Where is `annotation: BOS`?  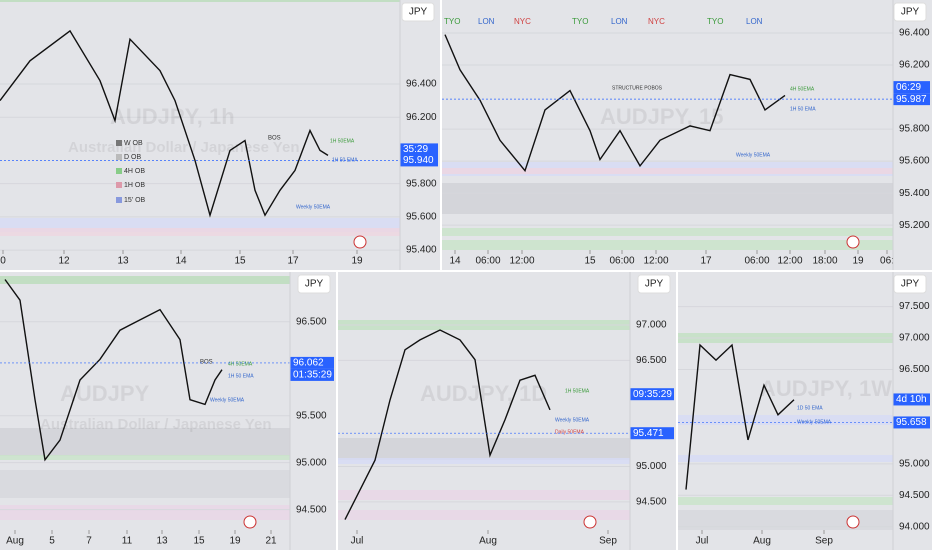 annotation: BOS is located at coordinates (274, 139).